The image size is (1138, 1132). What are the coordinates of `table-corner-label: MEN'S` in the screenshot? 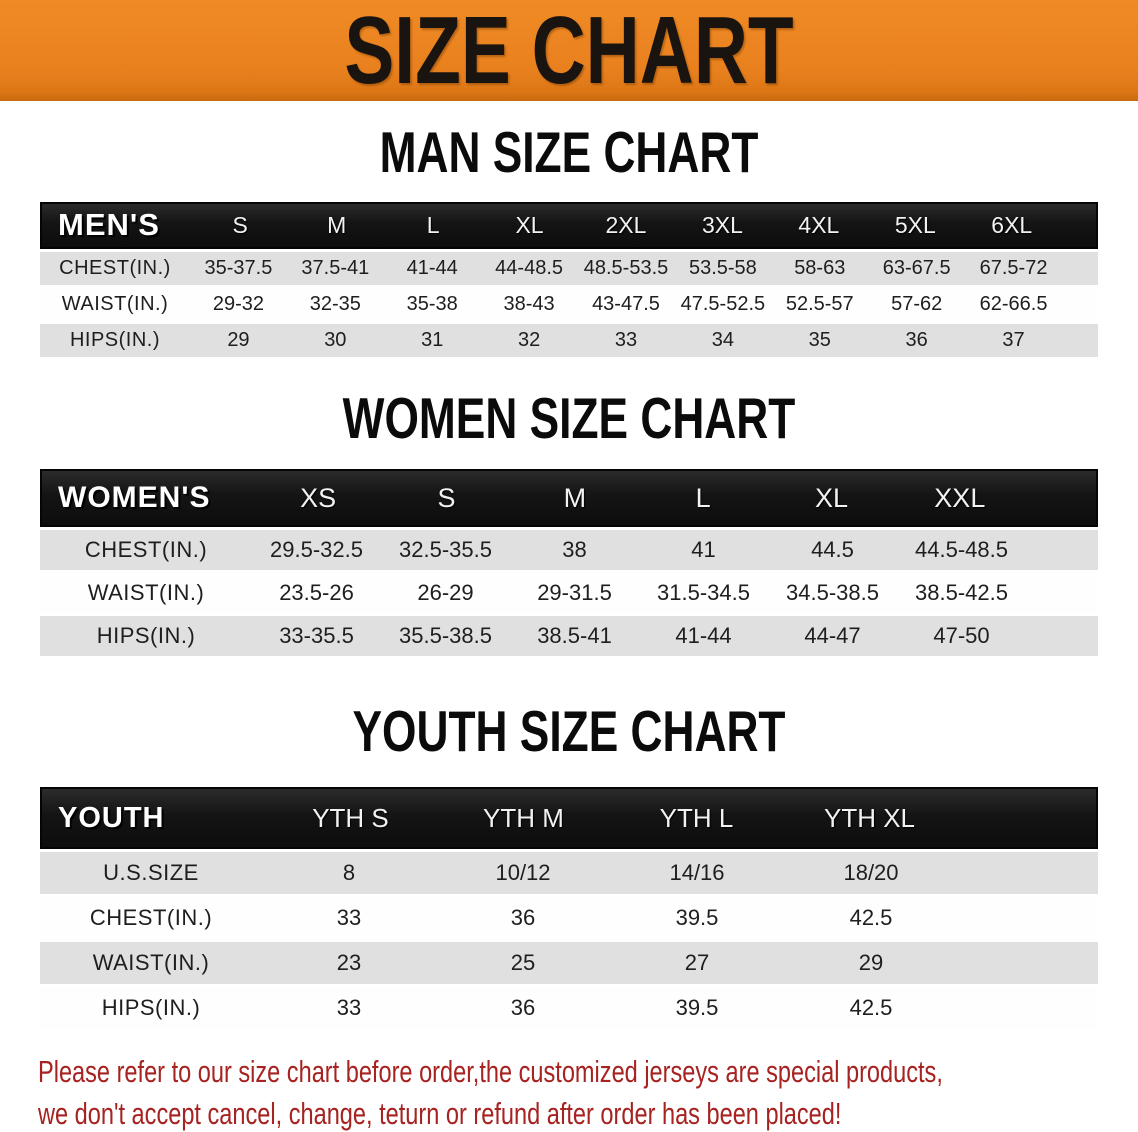 It's located at (109, 225).